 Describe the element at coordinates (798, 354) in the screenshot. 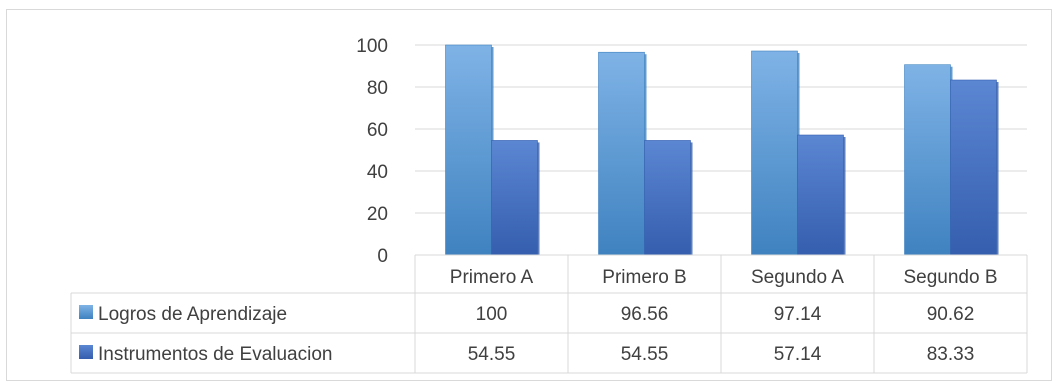

I see `data-table-value: 57.14` at that location.